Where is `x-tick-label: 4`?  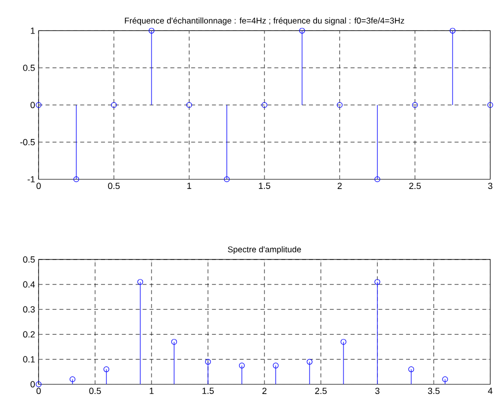 x-tick-label: 4 is located at coordinates (490, 391).